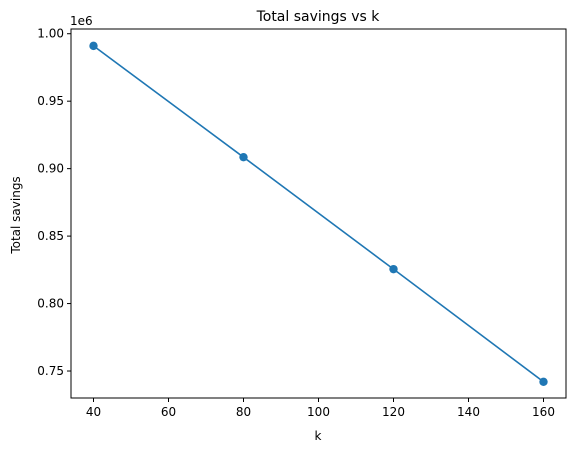 This screenshot has width=576, height=453. Describe the element at coordinates (393, 412) in the screenshot. I see `x-tick-label: 120` at that location.